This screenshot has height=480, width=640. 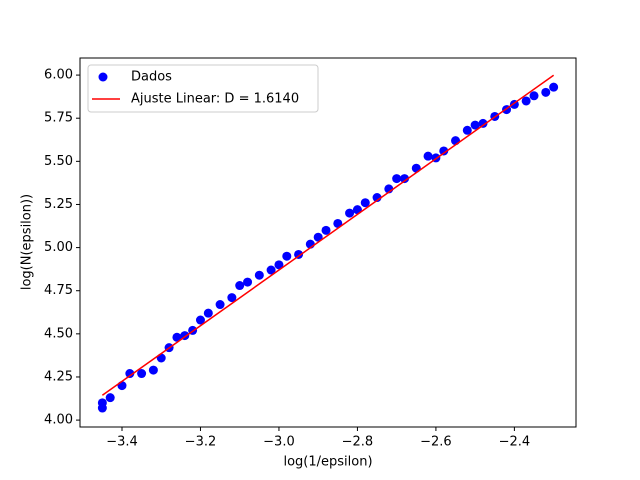 What do you see at coordinates (58, 290) in the screenshot?
I see `y-tick-label: 4.75` at bounding box center [58, 290].